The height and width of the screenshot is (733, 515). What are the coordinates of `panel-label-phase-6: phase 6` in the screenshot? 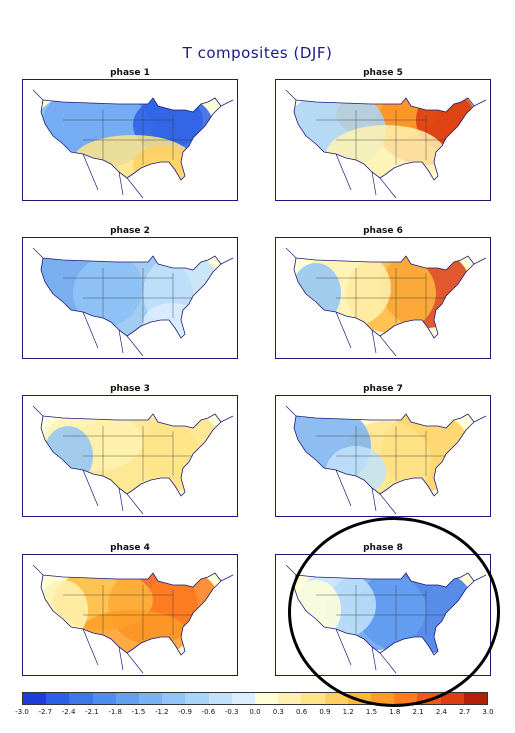 It's located at (383, 231).